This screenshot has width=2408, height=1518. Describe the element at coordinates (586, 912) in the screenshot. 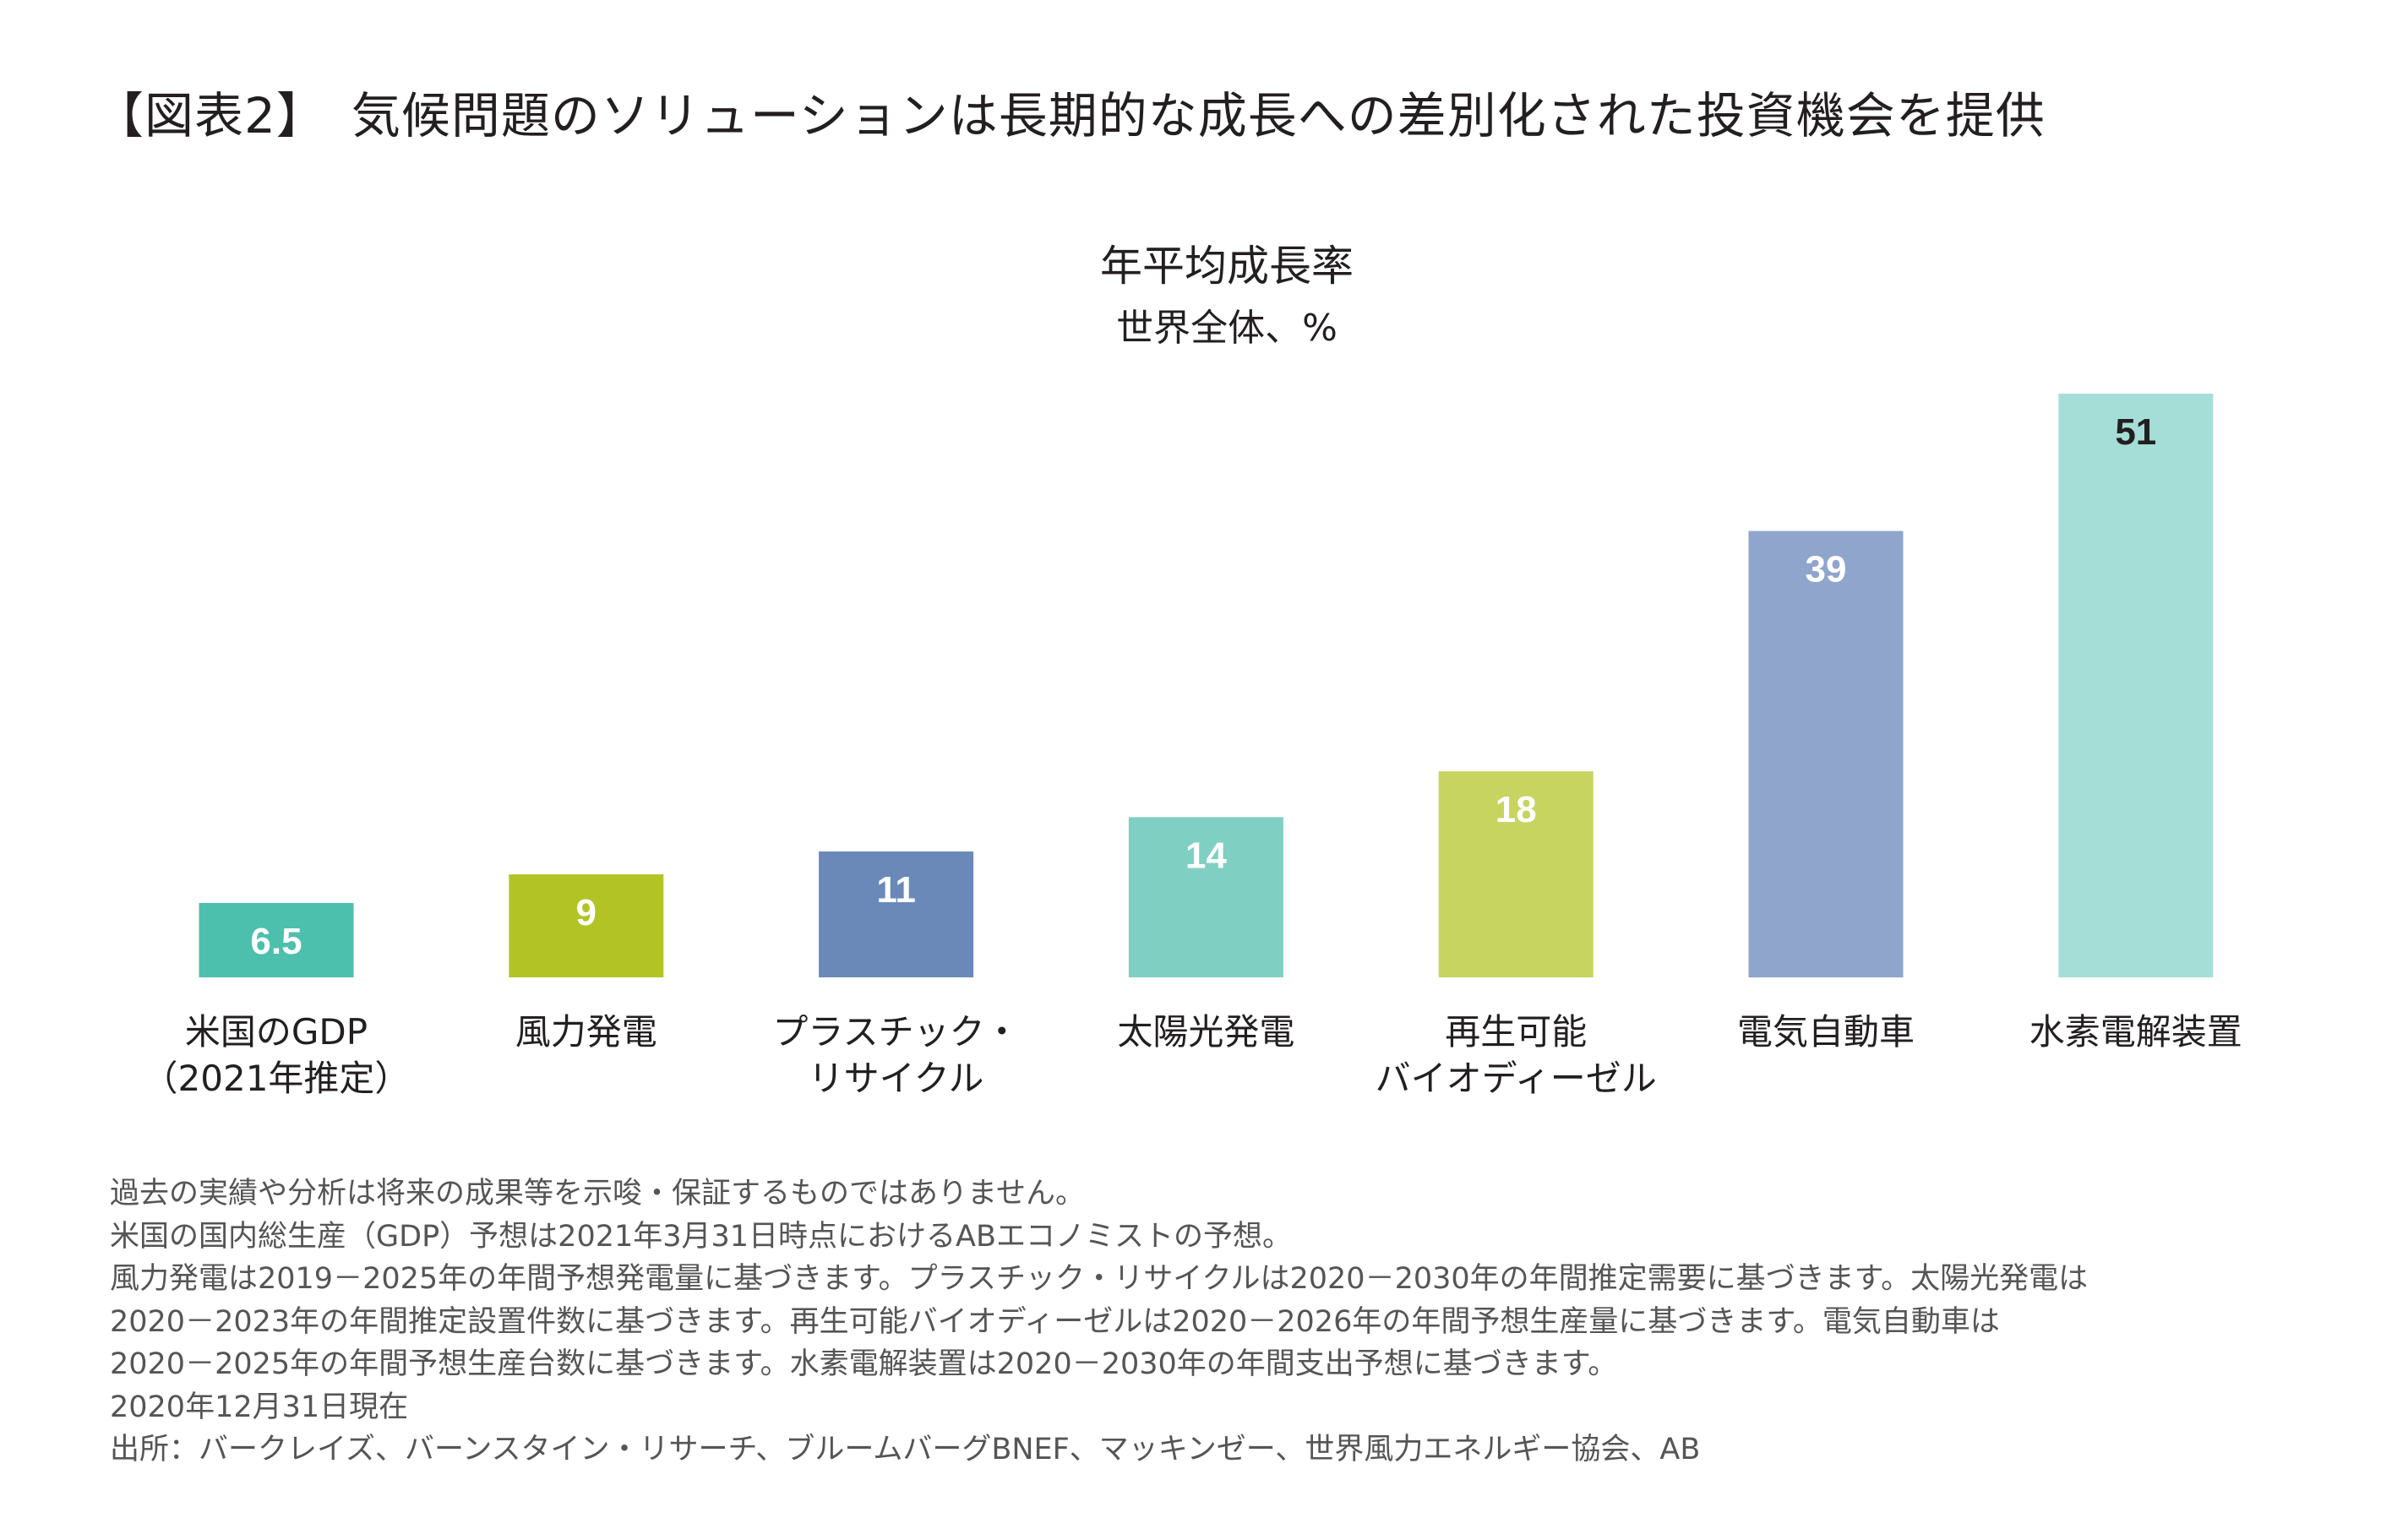

I see `data-label: 9` at that location.